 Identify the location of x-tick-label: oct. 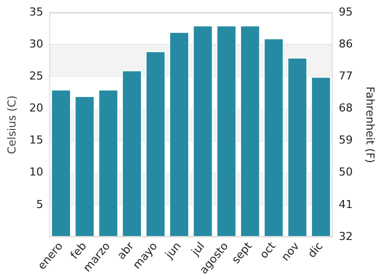
(268, 250).